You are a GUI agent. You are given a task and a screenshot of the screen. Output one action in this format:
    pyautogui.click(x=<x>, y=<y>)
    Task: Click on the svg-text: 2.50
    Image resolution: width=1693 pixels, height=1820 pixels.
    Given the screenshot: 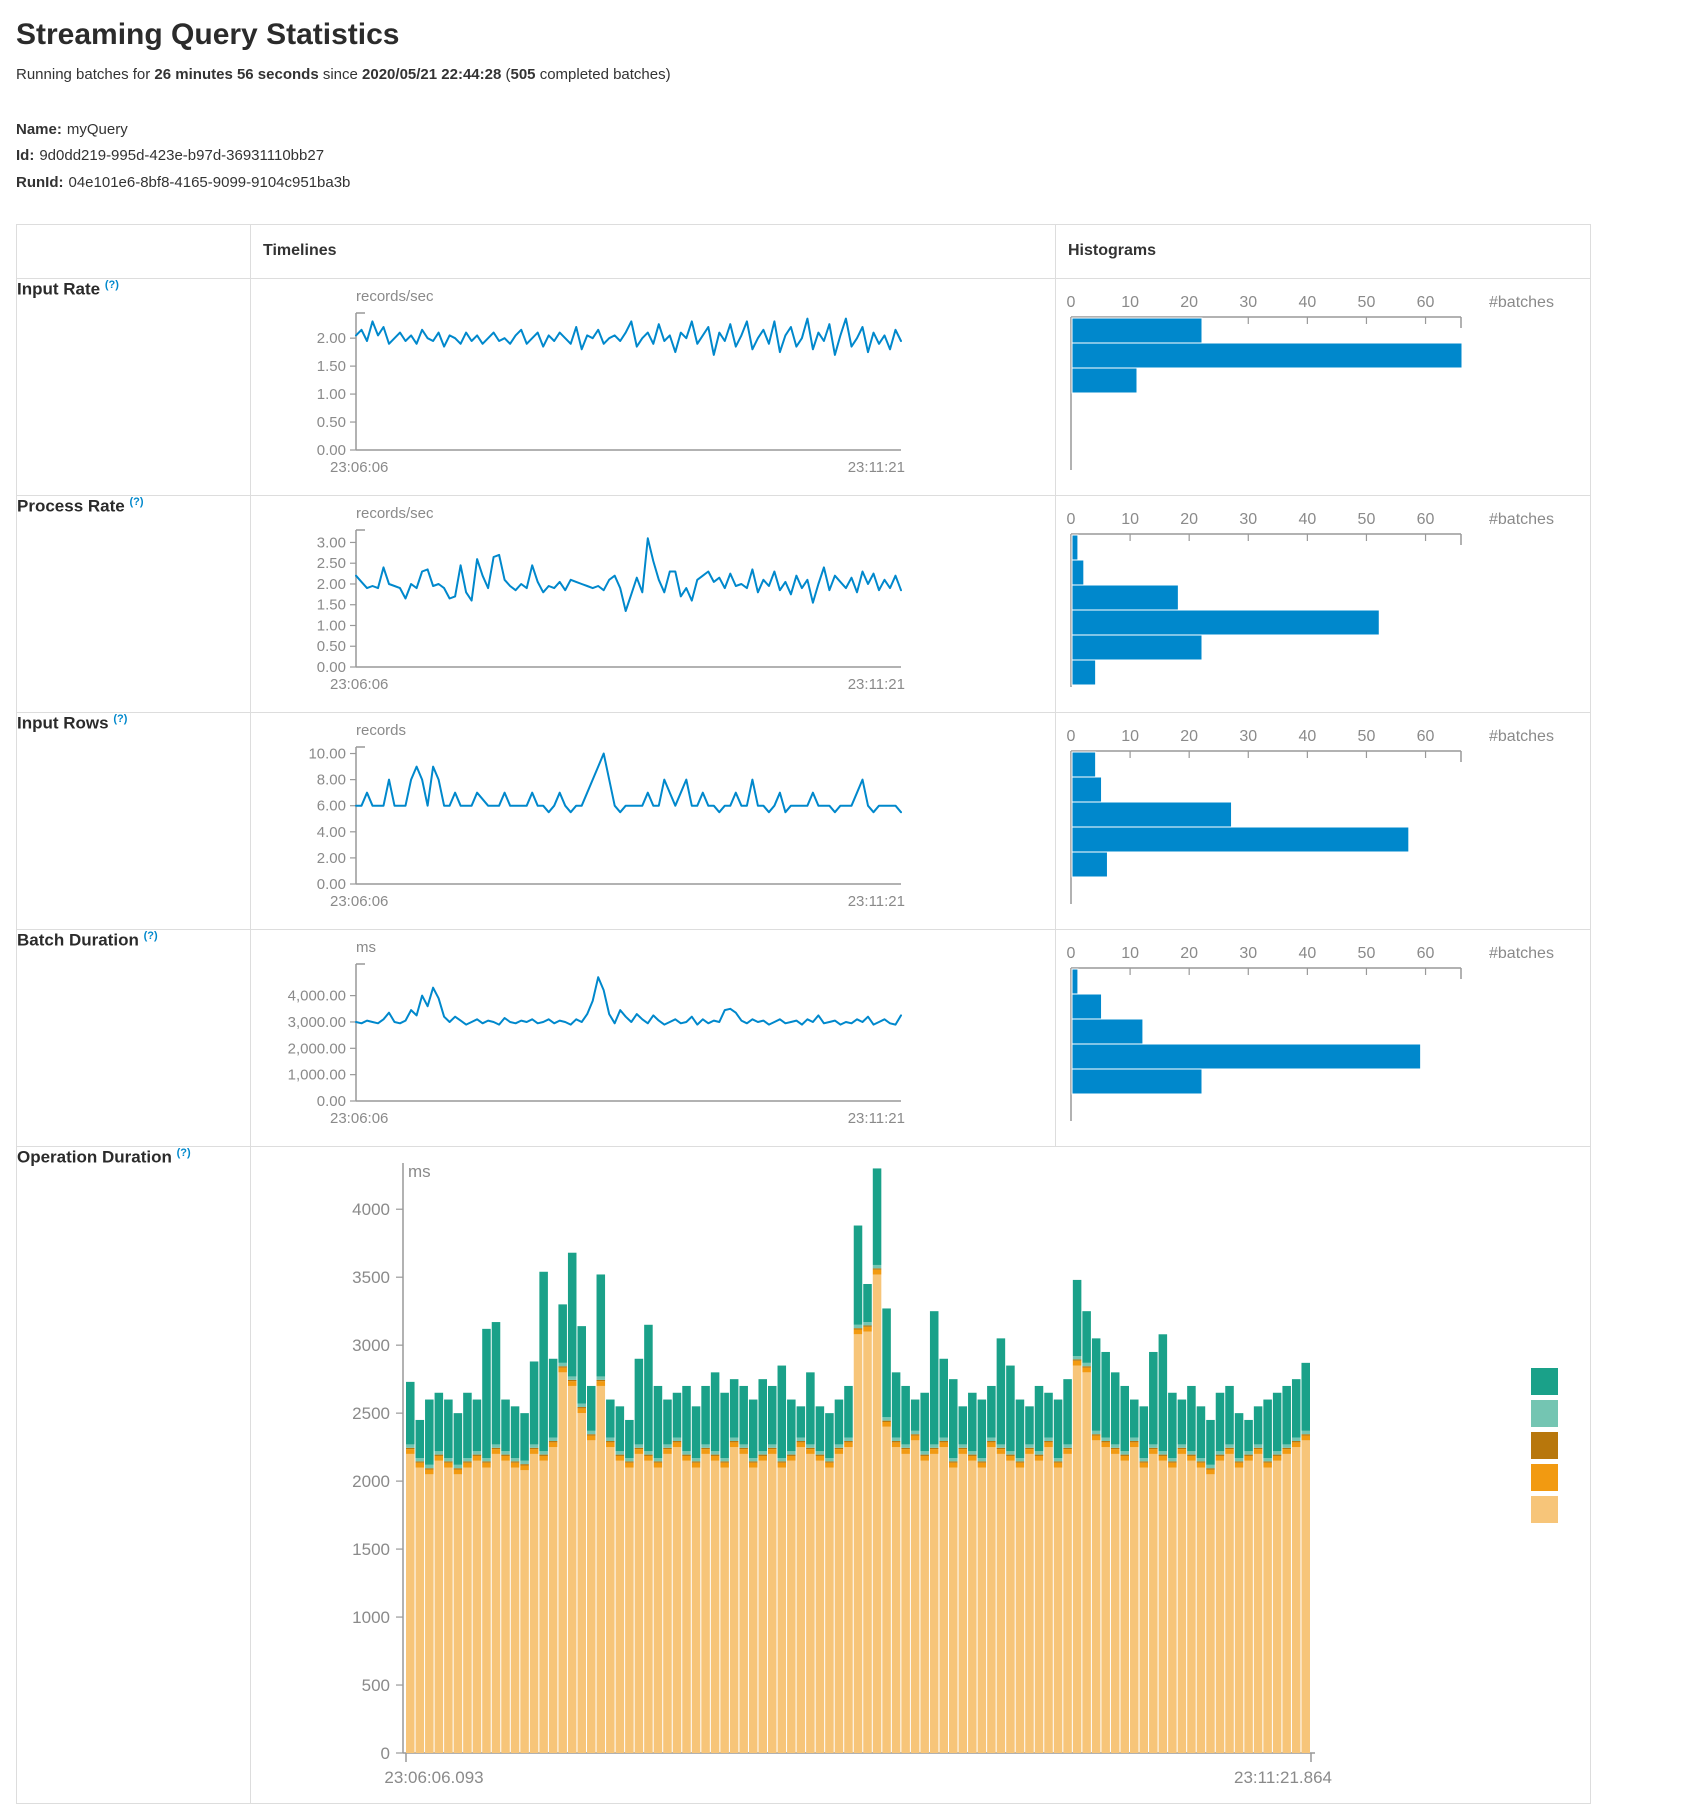 What is the action you would take?
    pyautogui.click(x=331, y=563)
    